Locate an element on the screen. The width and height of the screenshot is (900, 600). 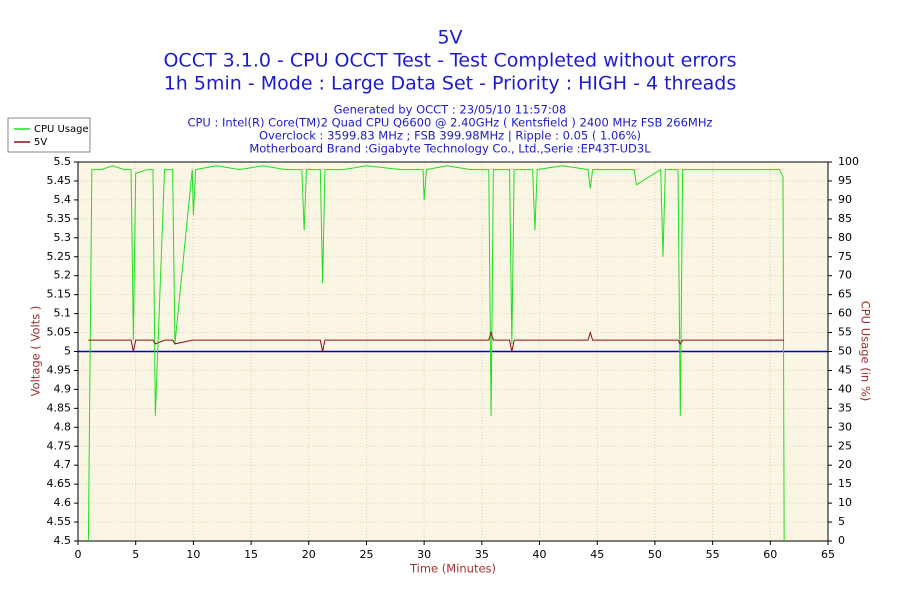
y-tick-label: 4.8 is located at coordinates (63, 426).